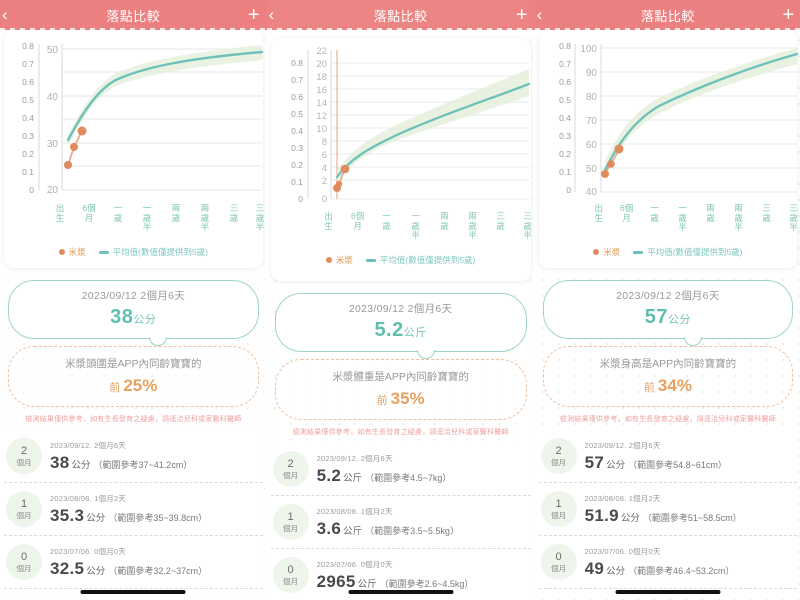 The image size is (800, 600). What do you see at coordinates (321, 64) in the screenshot?
I see `svg-text: 20` at bounding box center [321, 64].